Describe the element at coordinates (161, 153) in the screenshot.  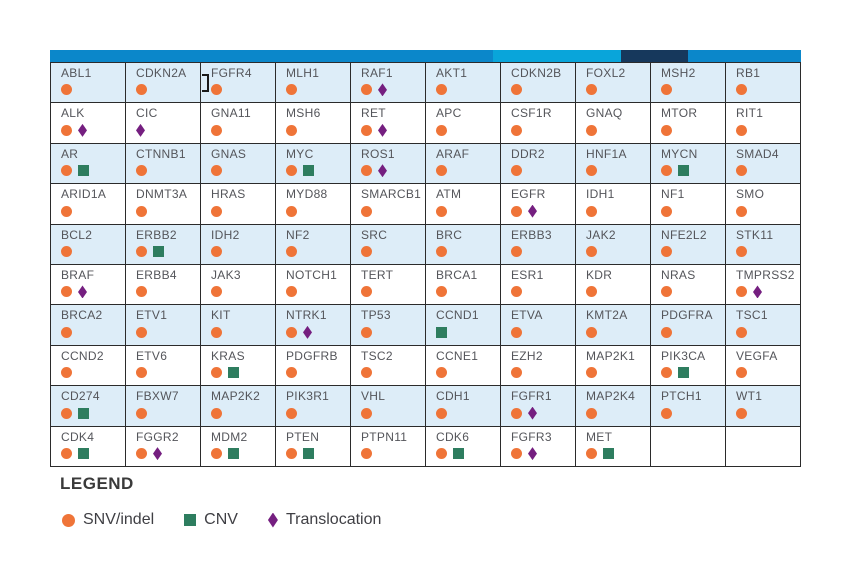
I see `gene-name: CTNNB1` at that location.